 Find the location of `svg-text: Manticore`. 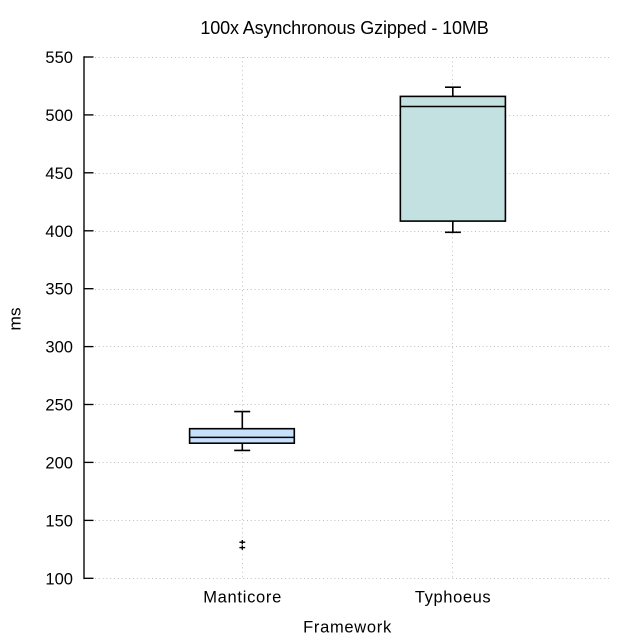

svg-text: Manticore is located at coordinates (242, 598).